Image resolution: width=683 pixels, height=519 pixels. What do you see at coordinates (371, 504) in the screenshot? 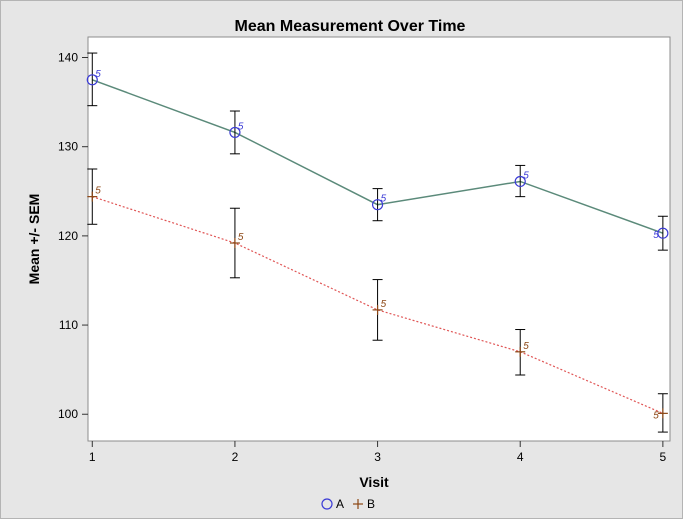
I see `legend-label: B` at bounding box center [371, 504].